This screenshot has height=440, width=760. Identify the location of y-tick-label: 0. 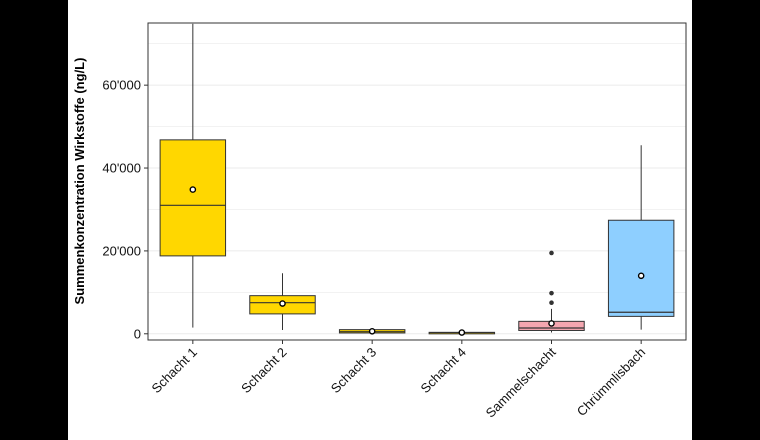
(137, 333).